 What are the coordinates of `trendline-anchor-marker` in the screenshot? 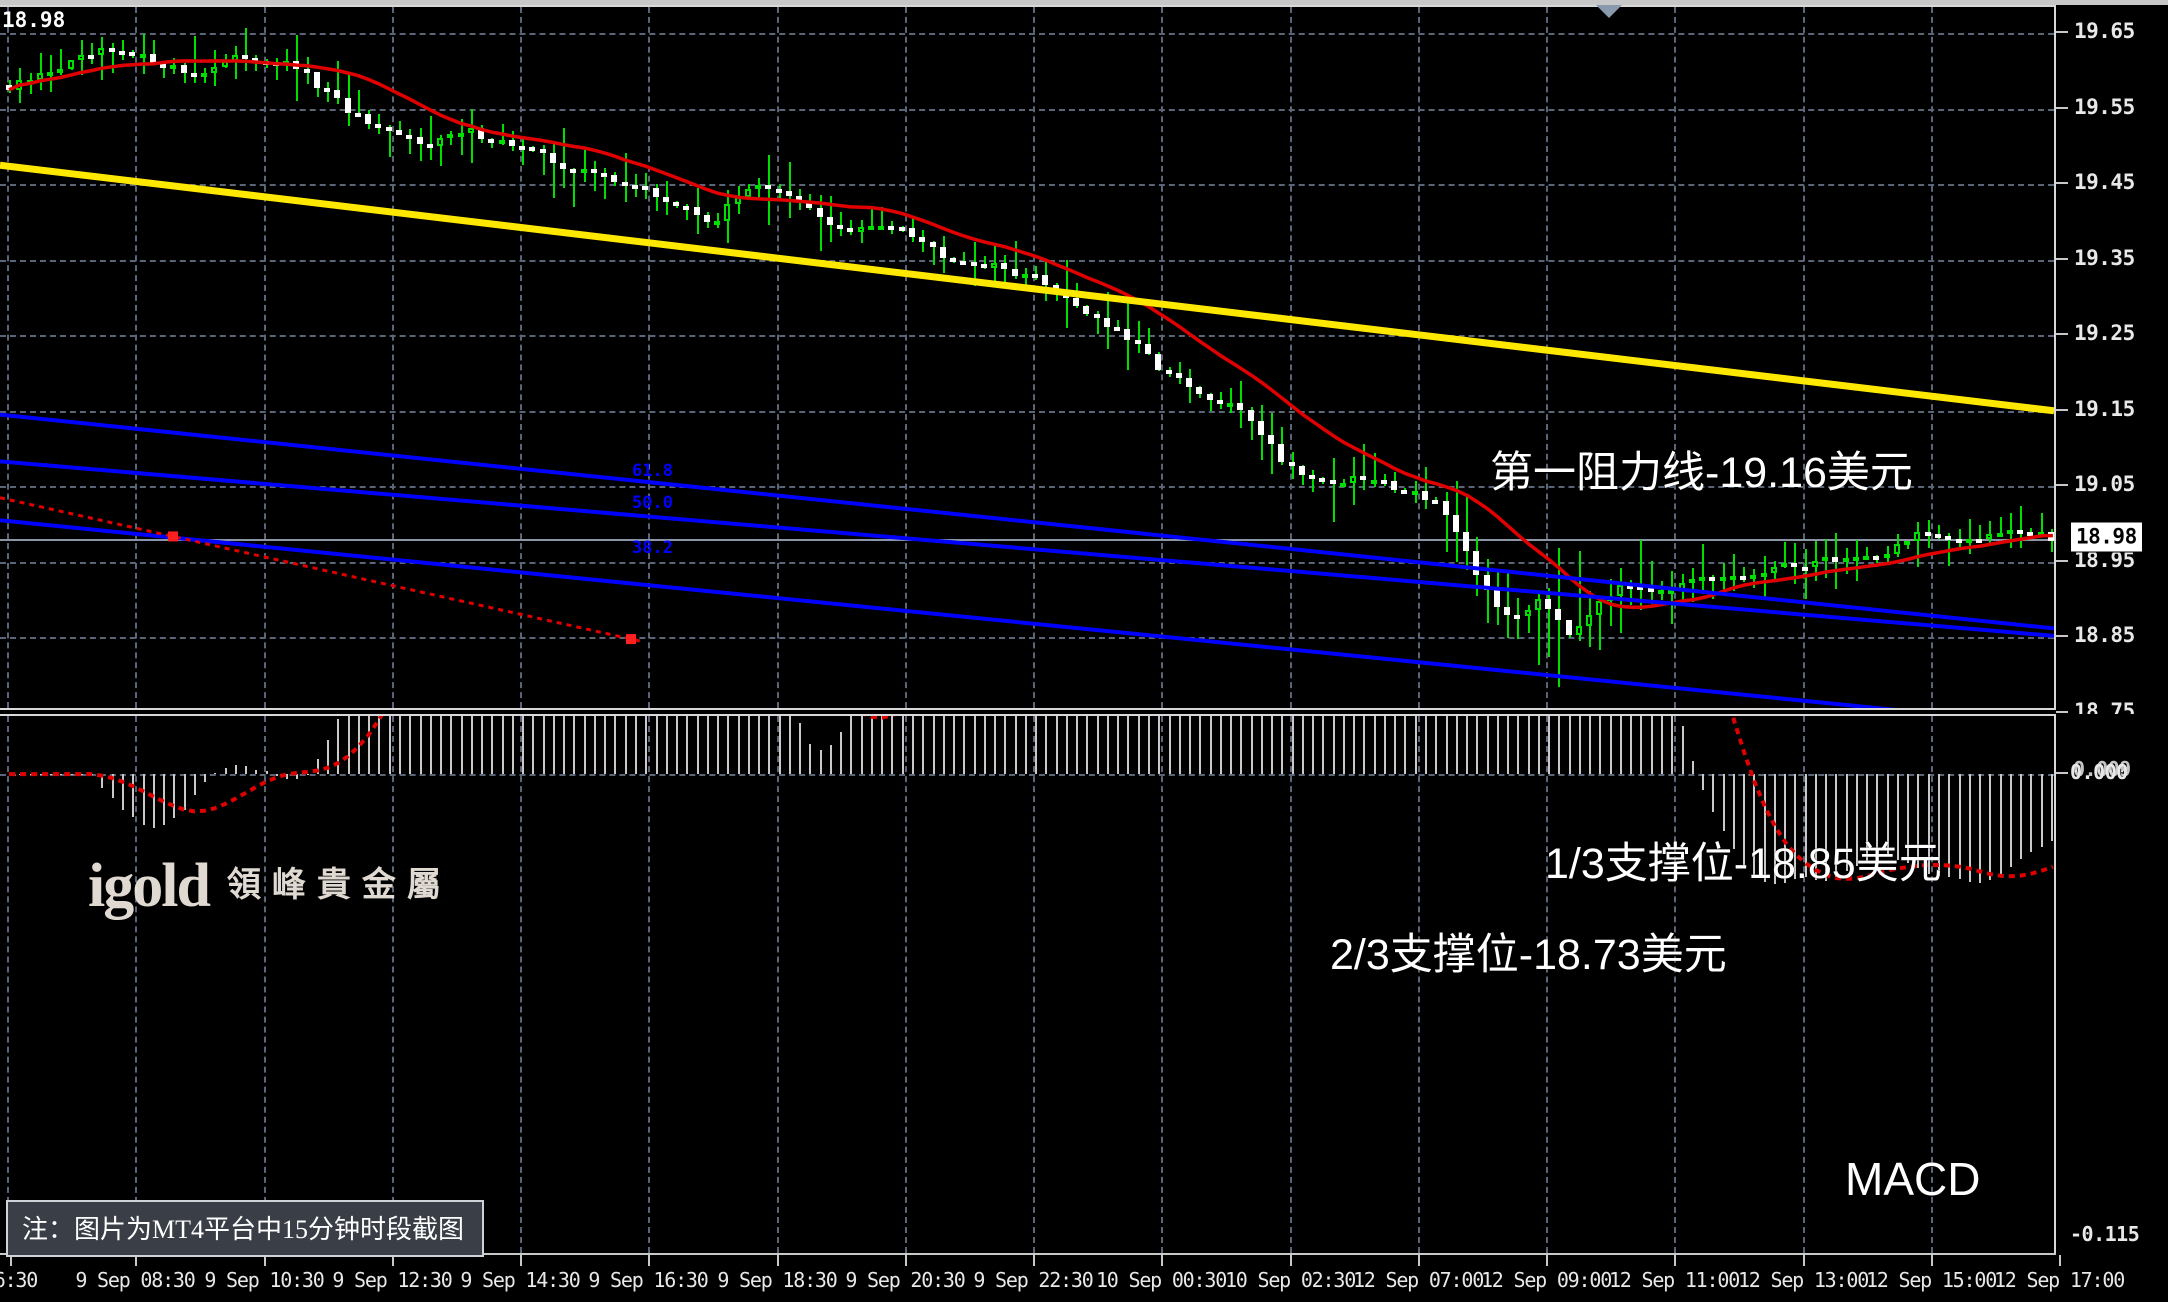 It's located at (631, 639).